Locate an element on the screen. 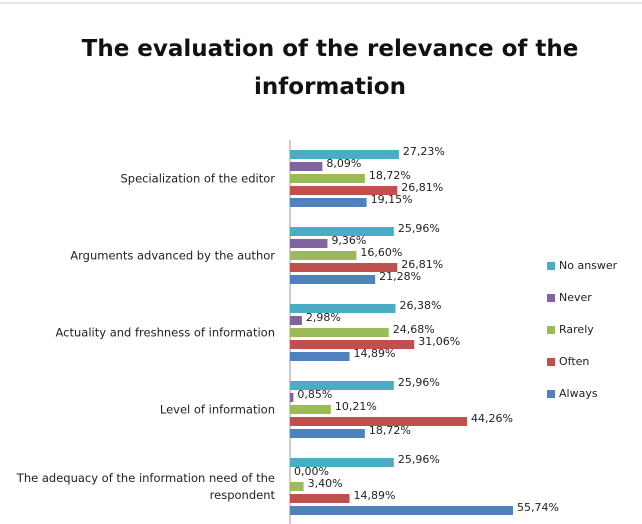  data-label: 24,68% is located at coordinates (414, 329).